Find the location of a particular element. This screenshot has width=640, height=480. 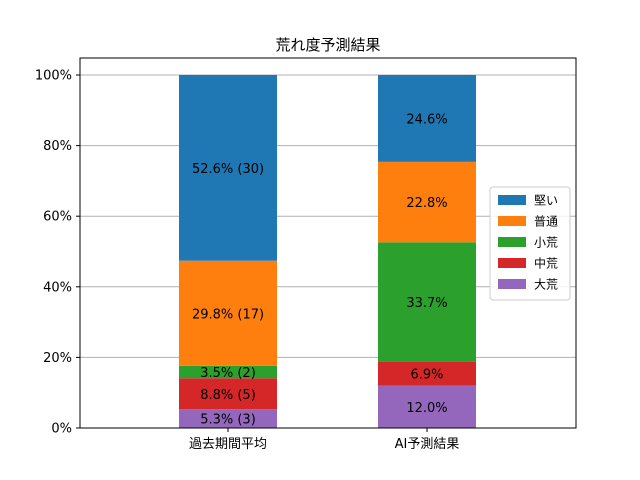

bar-data-label: 52.6% (30) is located at coordinates (228, 169).